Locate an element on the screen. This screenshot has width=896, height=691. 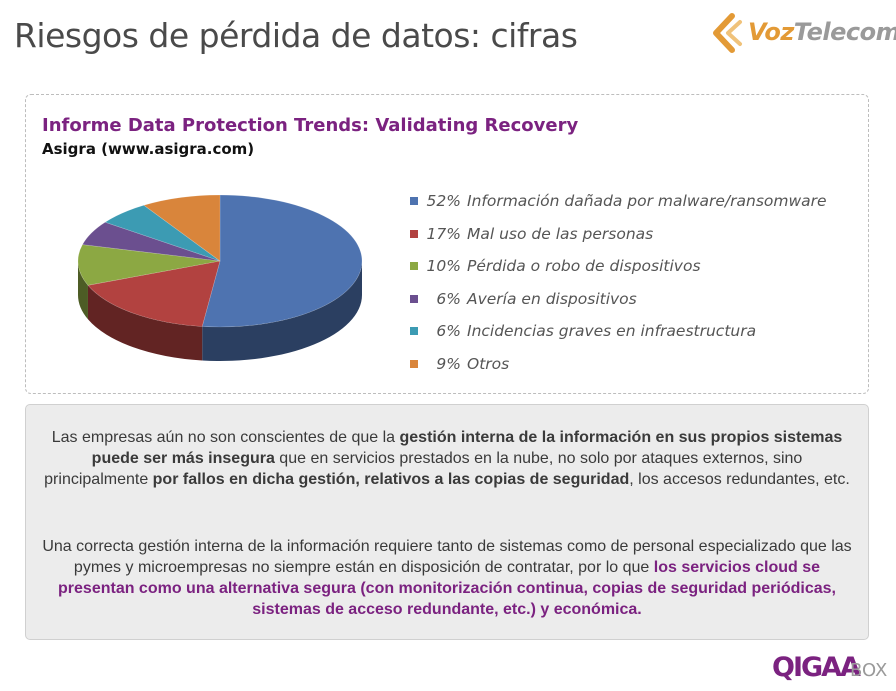
legend-label: Otros is located at coordinates (488, 363).